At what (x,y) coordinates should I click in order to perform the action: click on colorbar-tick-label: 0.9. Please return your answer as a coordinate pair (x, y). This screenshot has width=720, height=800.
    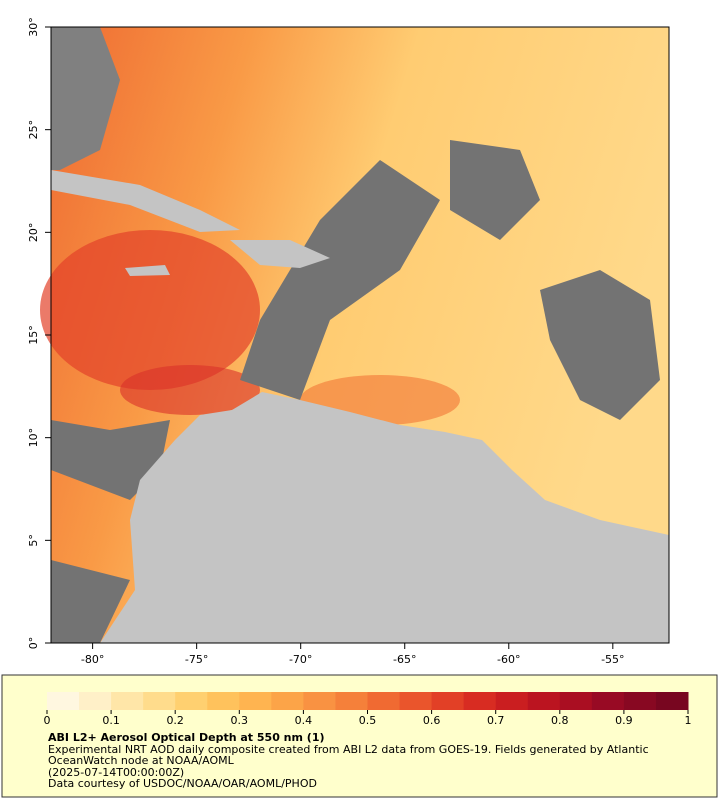
    Looking at the image, I should click on (624, 720).